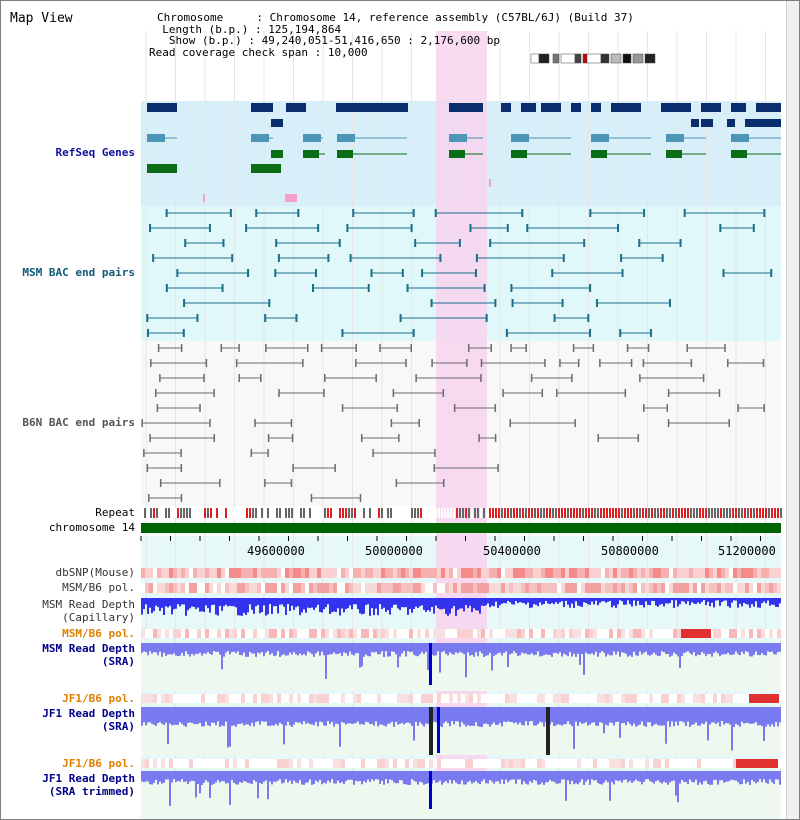 The width and height of the screenshot is (800, 820). I want to click on track-label-jf1-depth: JF1 Read Depth, so click(88, 713).